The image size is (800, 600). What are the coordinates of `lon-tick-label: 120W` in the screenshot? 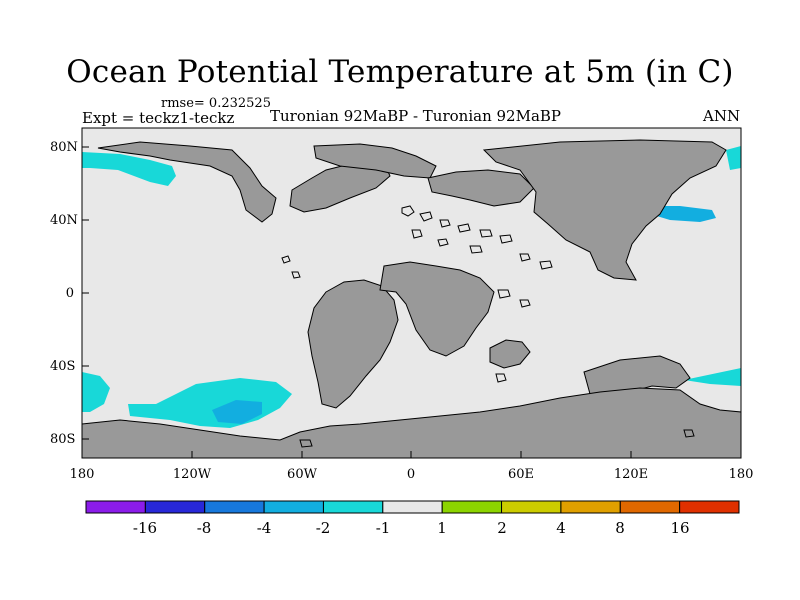 It's located at (192, 474).